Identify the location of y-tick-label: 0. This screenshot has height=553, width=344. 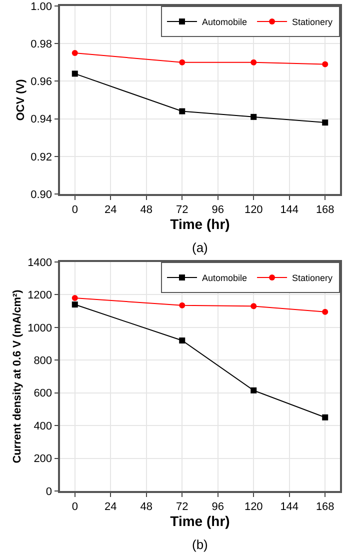
(49, 492).